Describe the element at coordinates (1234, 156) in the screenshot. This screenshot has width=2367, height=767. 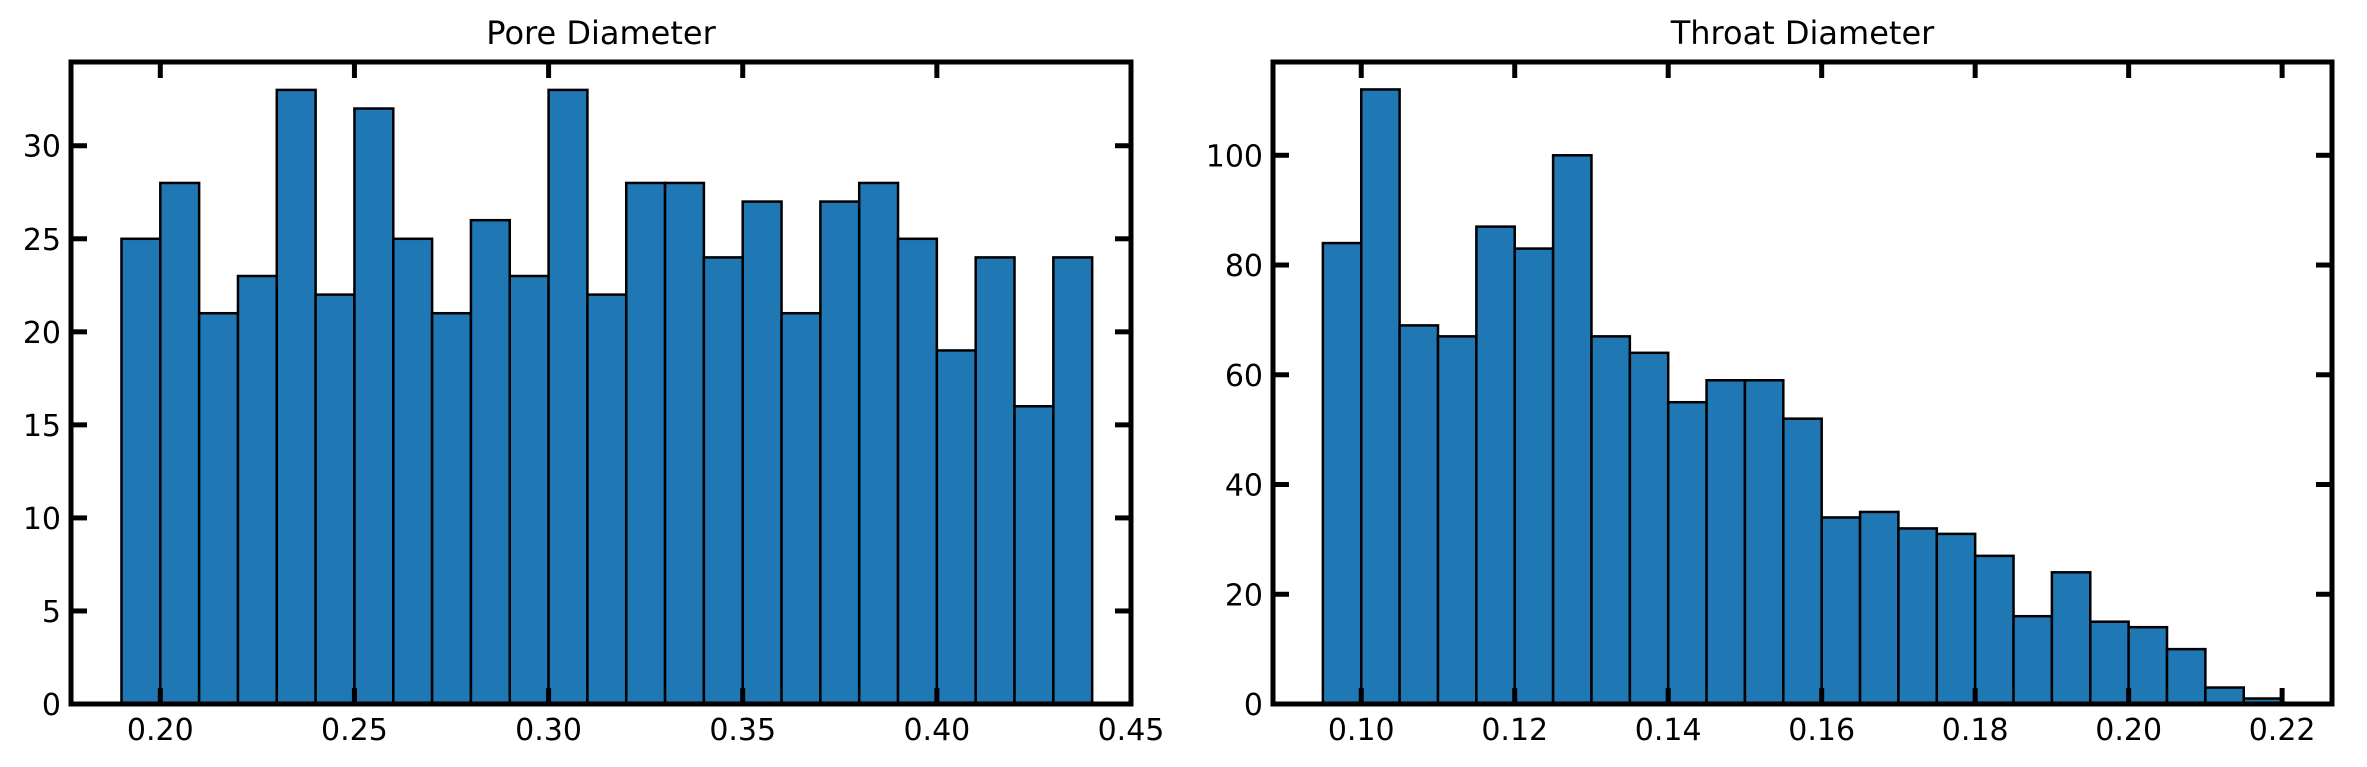
I see `y-tick-label: 100` at that location.